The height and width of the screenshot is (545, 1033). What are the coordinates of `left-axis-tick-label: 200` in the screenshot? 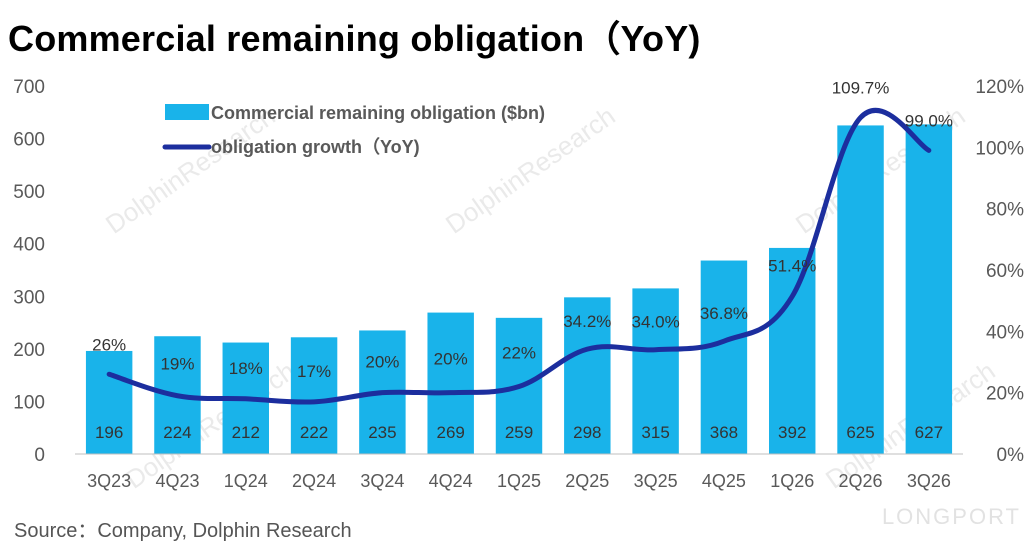 It's located at (29, 350).